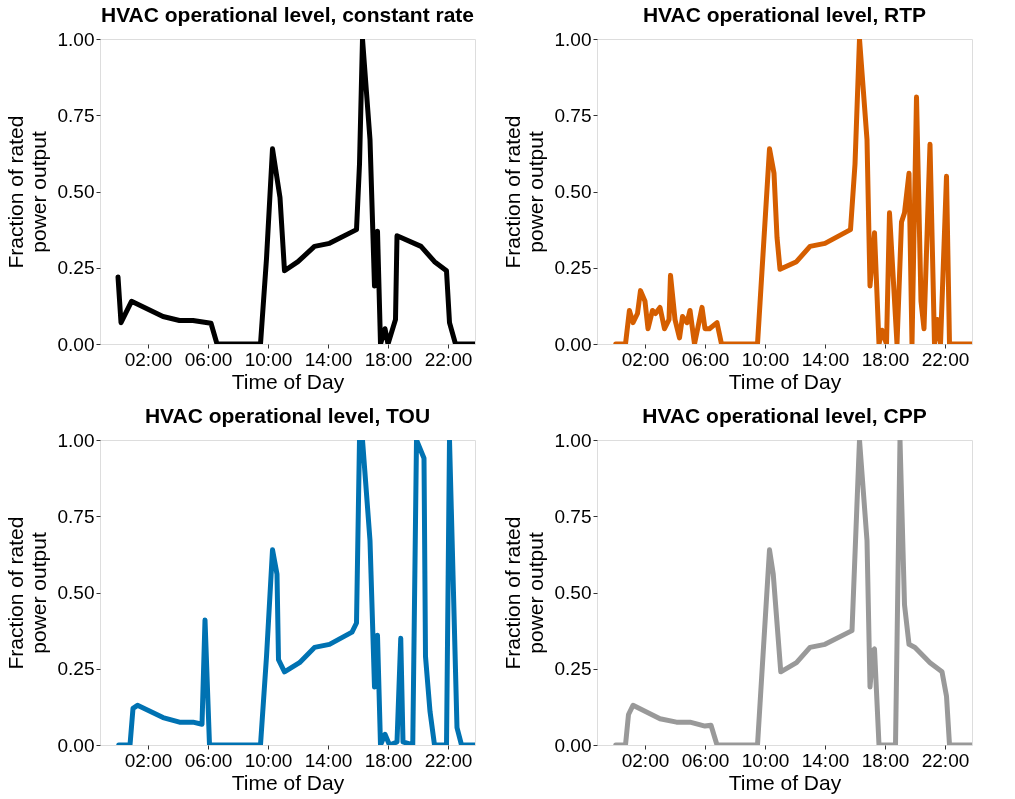 This screenshot has height=799, width=1015. I want to click on chart-title: HVAC operational level, RTP, so click(784, 14).